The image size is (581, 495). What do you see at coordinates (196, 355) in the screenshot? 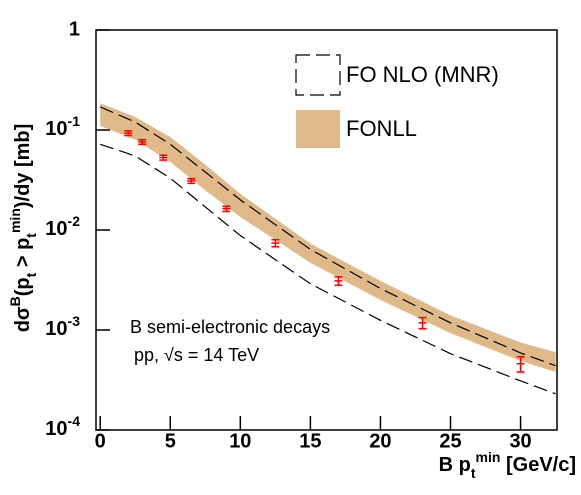
I see `annotation: pp, √s = 14 TeV` at bounding box center [196, 355].